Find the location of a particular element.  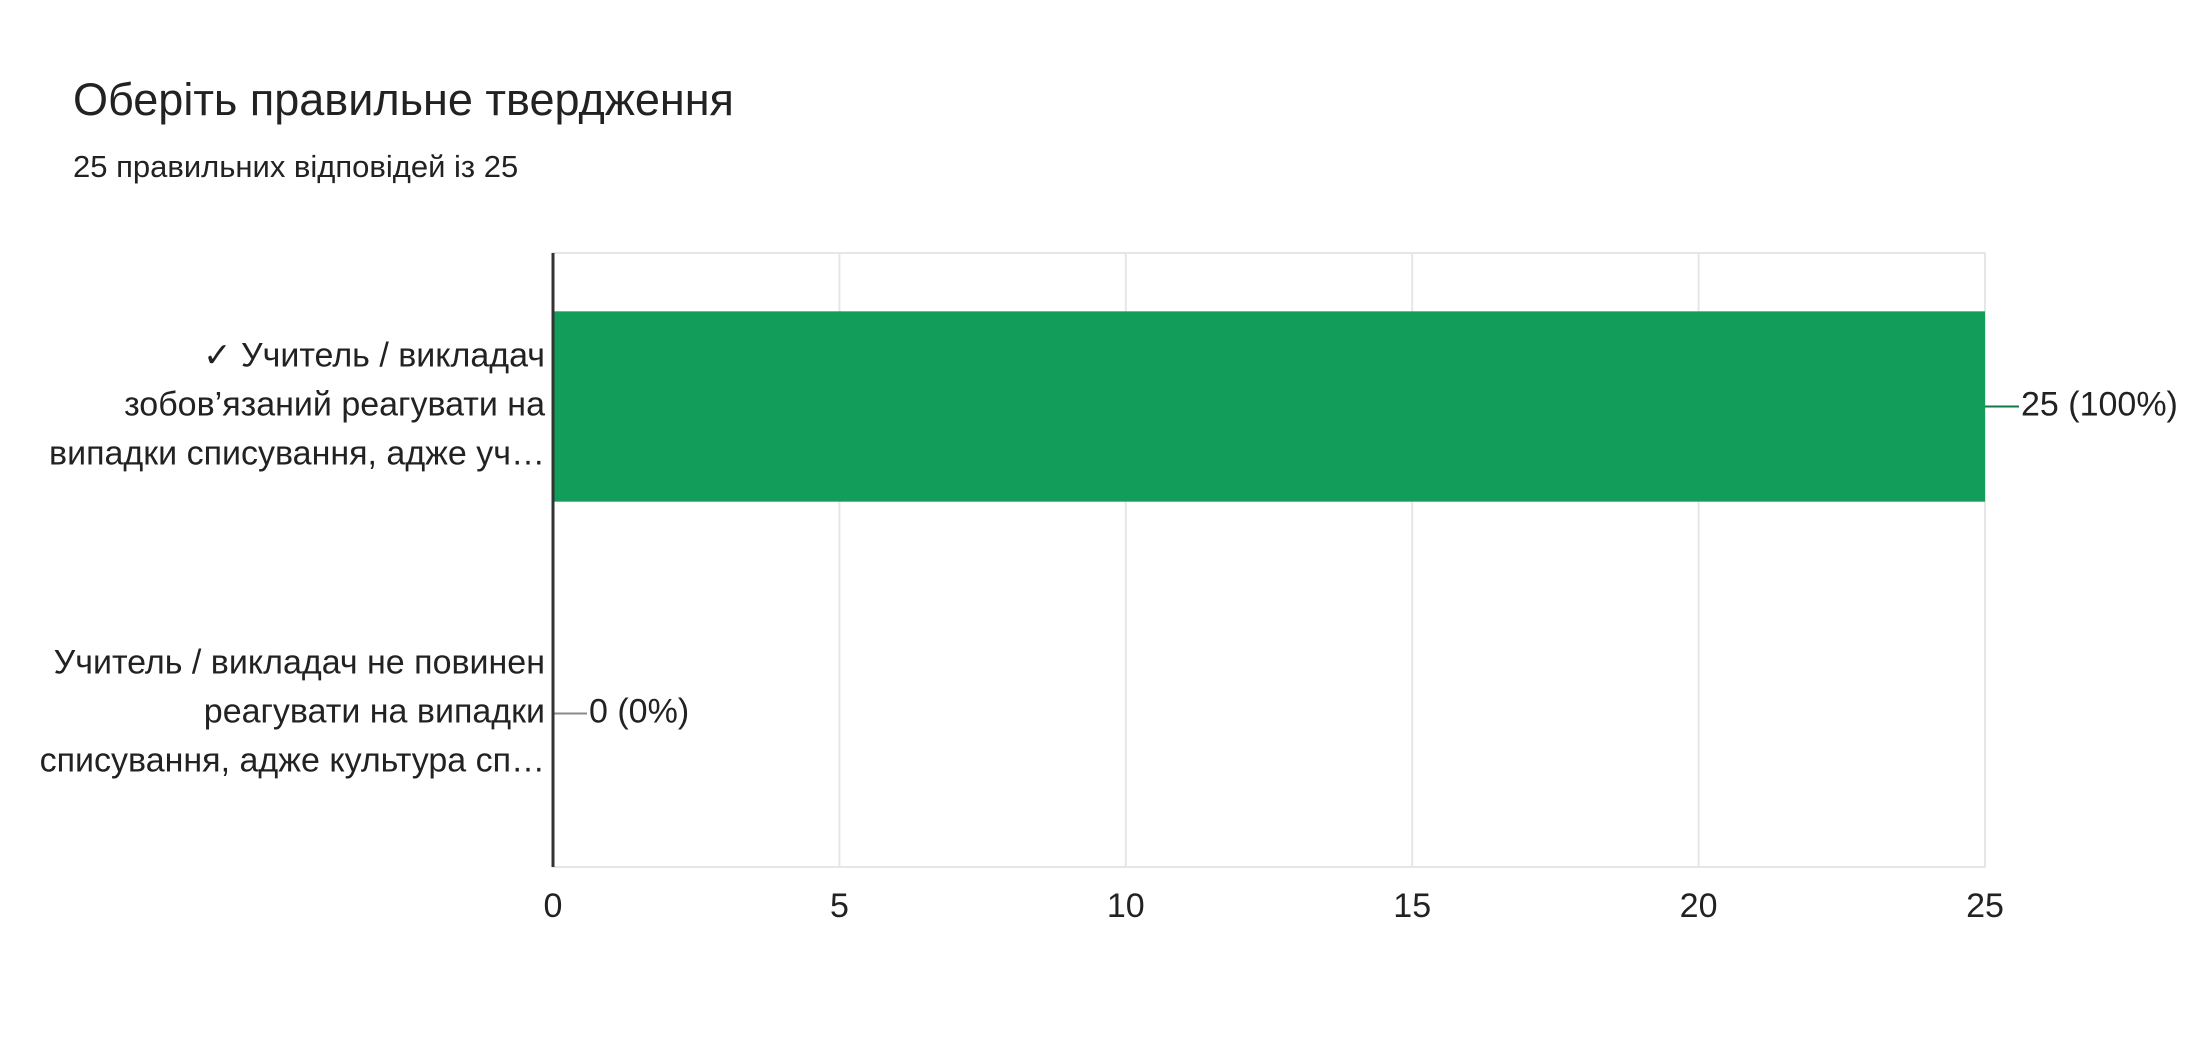

x-tick-label: 15 is located at coordinates (1412, 906).